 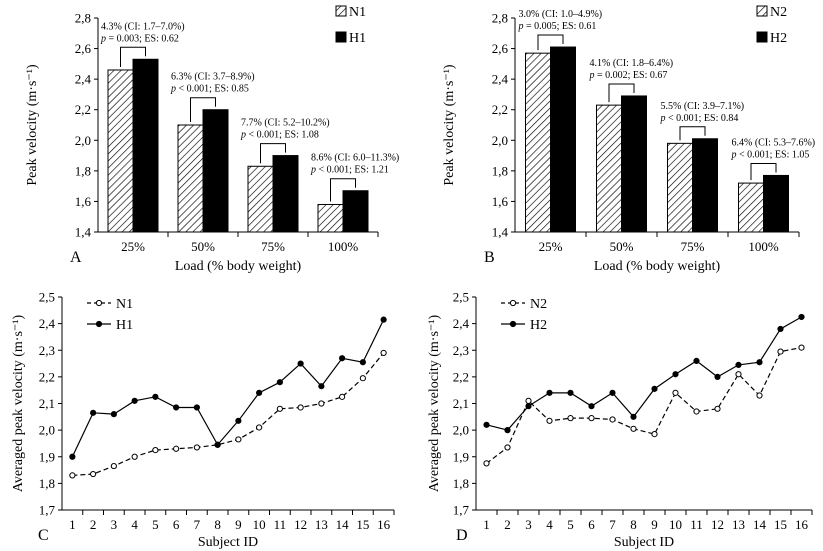 What do you see at coordinates (633, 524) in the screenshot?
I see `x-tick-label: 8` at bounding box center [633, 524].